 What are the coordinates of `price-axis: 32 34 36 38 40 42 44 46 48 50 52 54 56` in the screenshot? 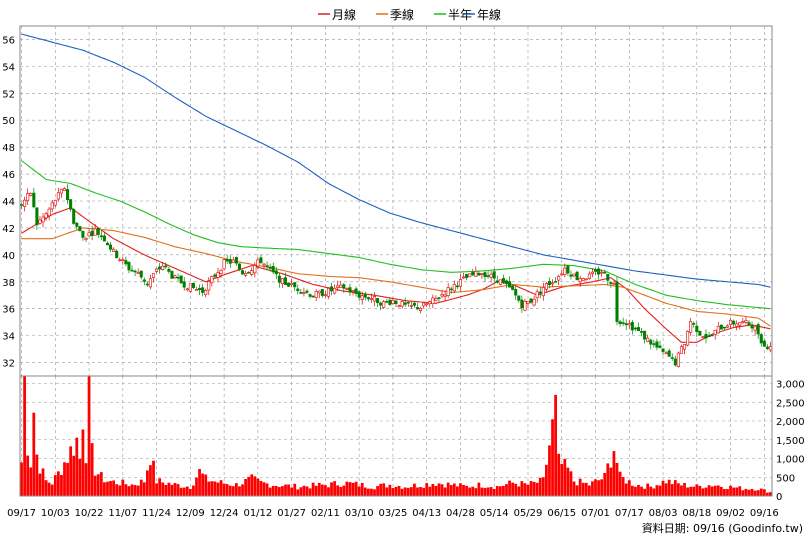 It's located at (8, 202).